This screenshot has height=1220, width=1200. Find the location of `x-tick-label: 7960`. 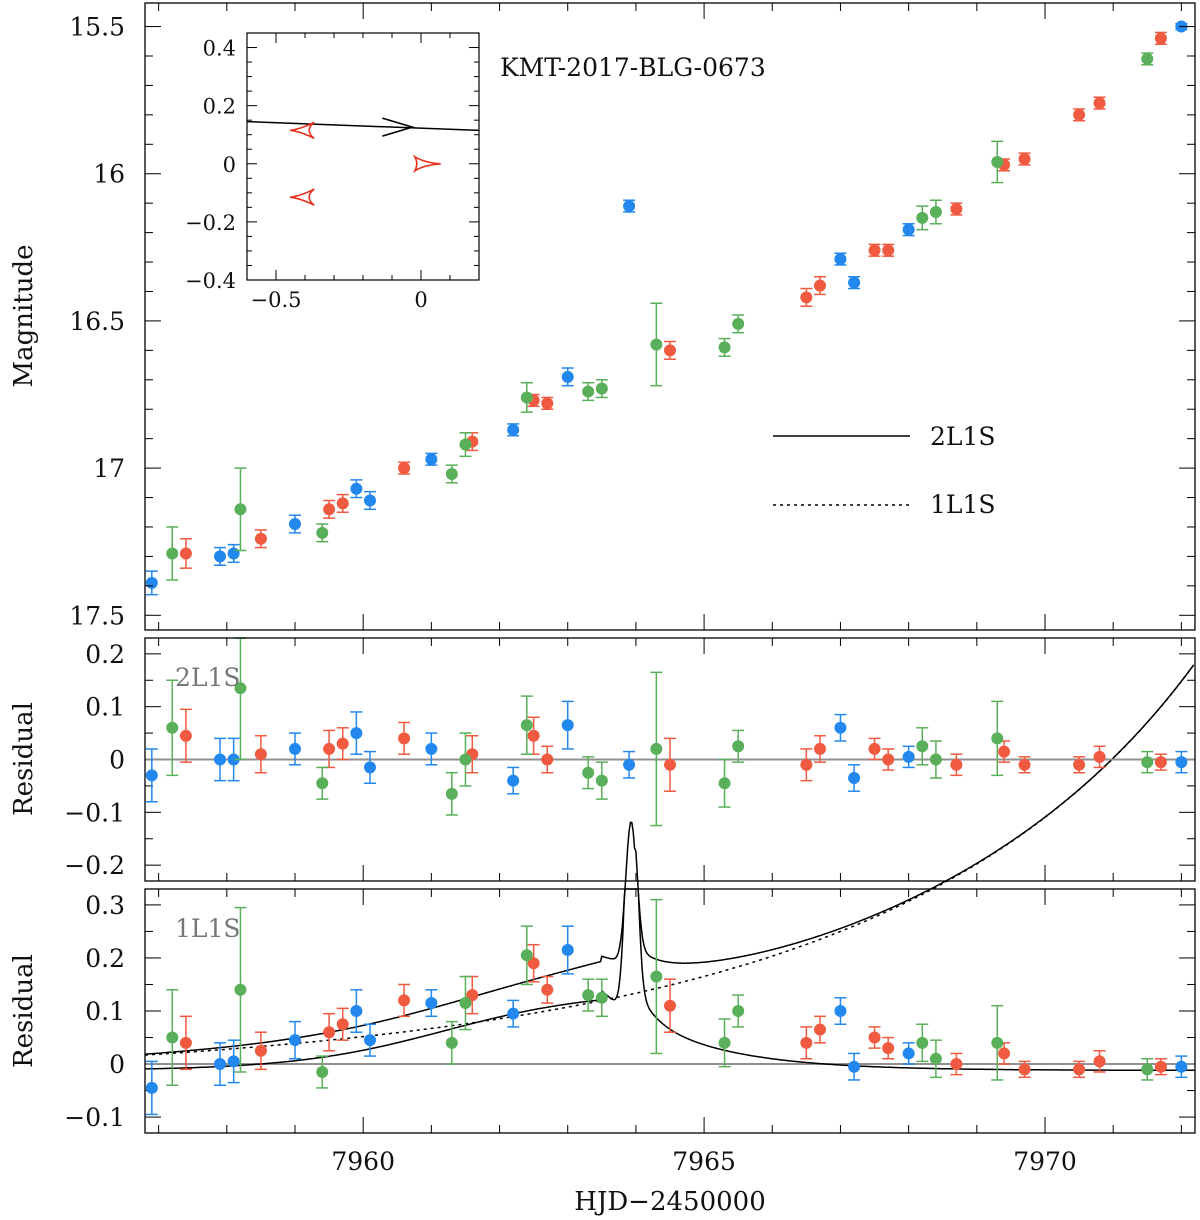

x-tick-label: 7960 is located at coordinates (363, 1161).